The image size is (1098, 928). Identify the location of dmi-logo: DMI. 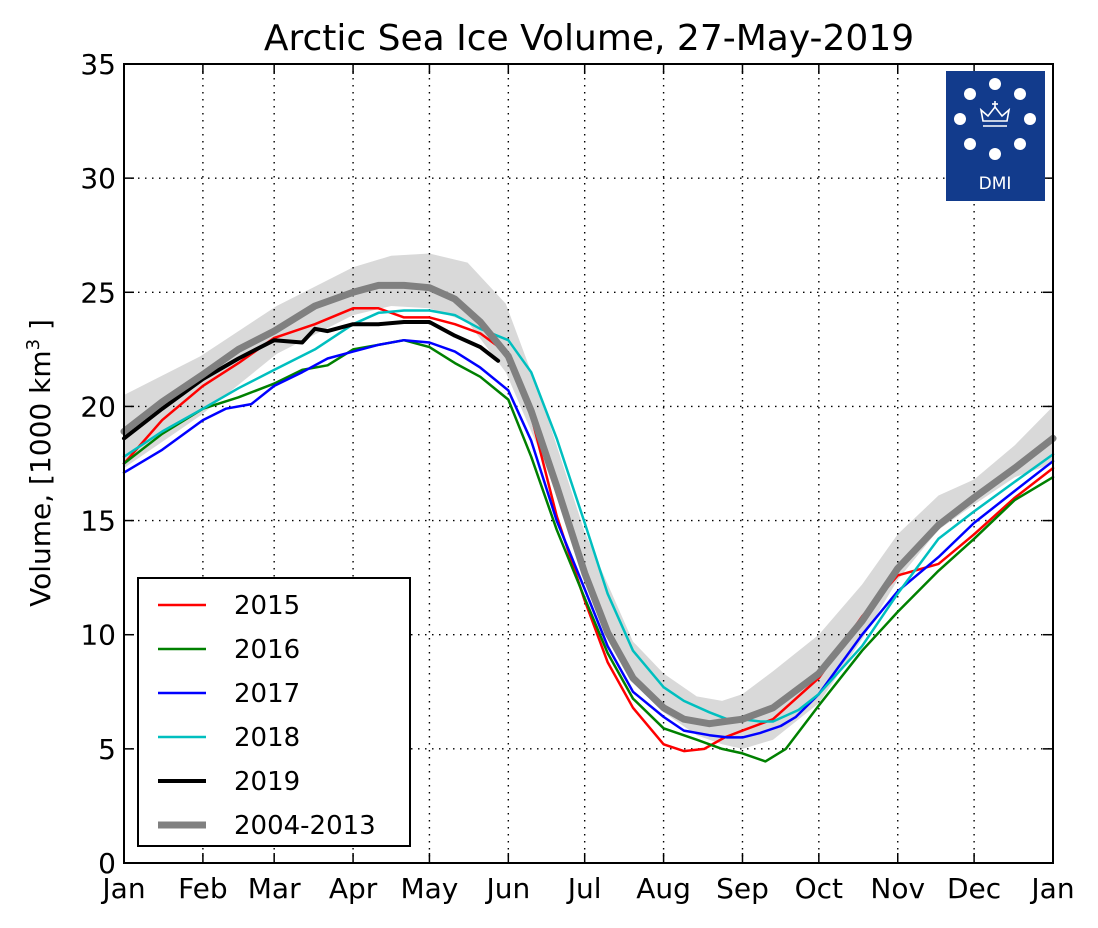
(995, 136).